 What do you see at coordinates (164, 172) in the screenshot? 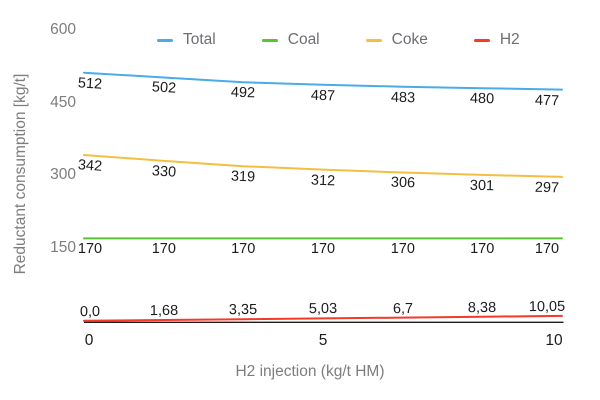
I see `data-label-coke-1: 330` at bounding box center [164, 172].